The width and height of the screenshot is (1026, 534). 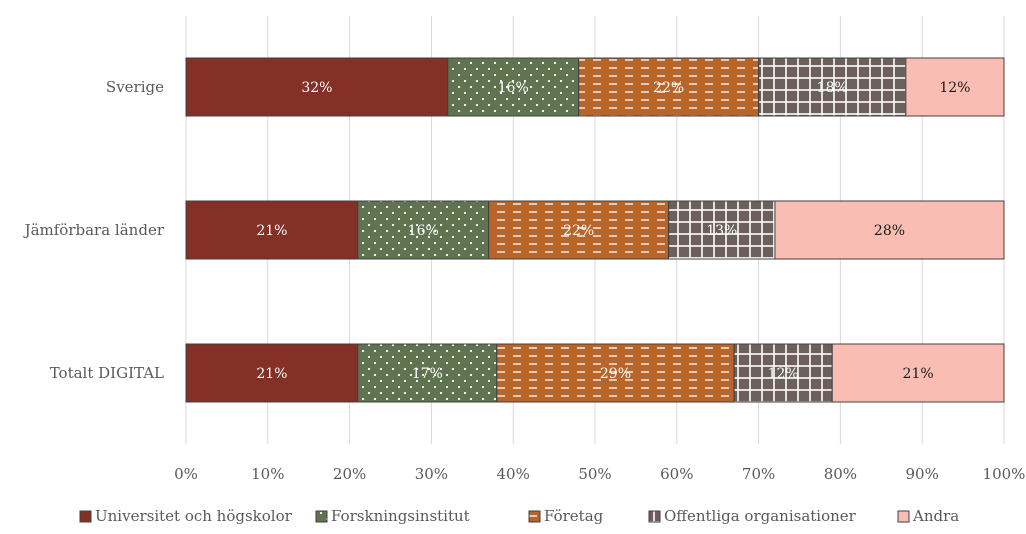 I want to click on data-label: 13%, so click(x=721, y=231).